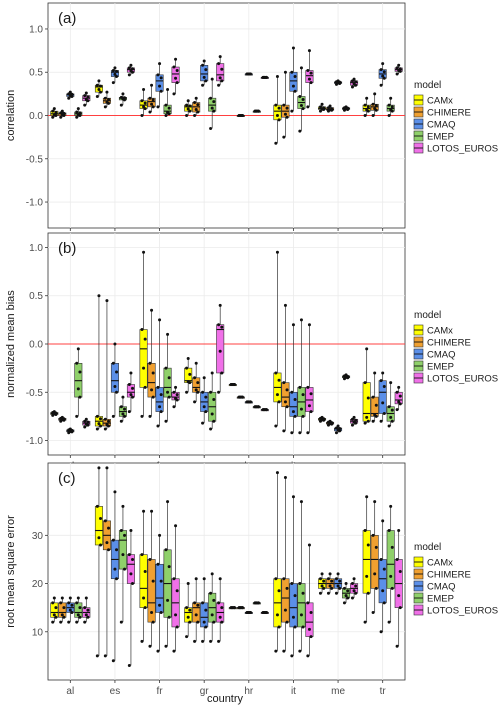 The height and width of the screenshot is (714, 500). I want to click on box-gr-chimere, so click(196, 382).